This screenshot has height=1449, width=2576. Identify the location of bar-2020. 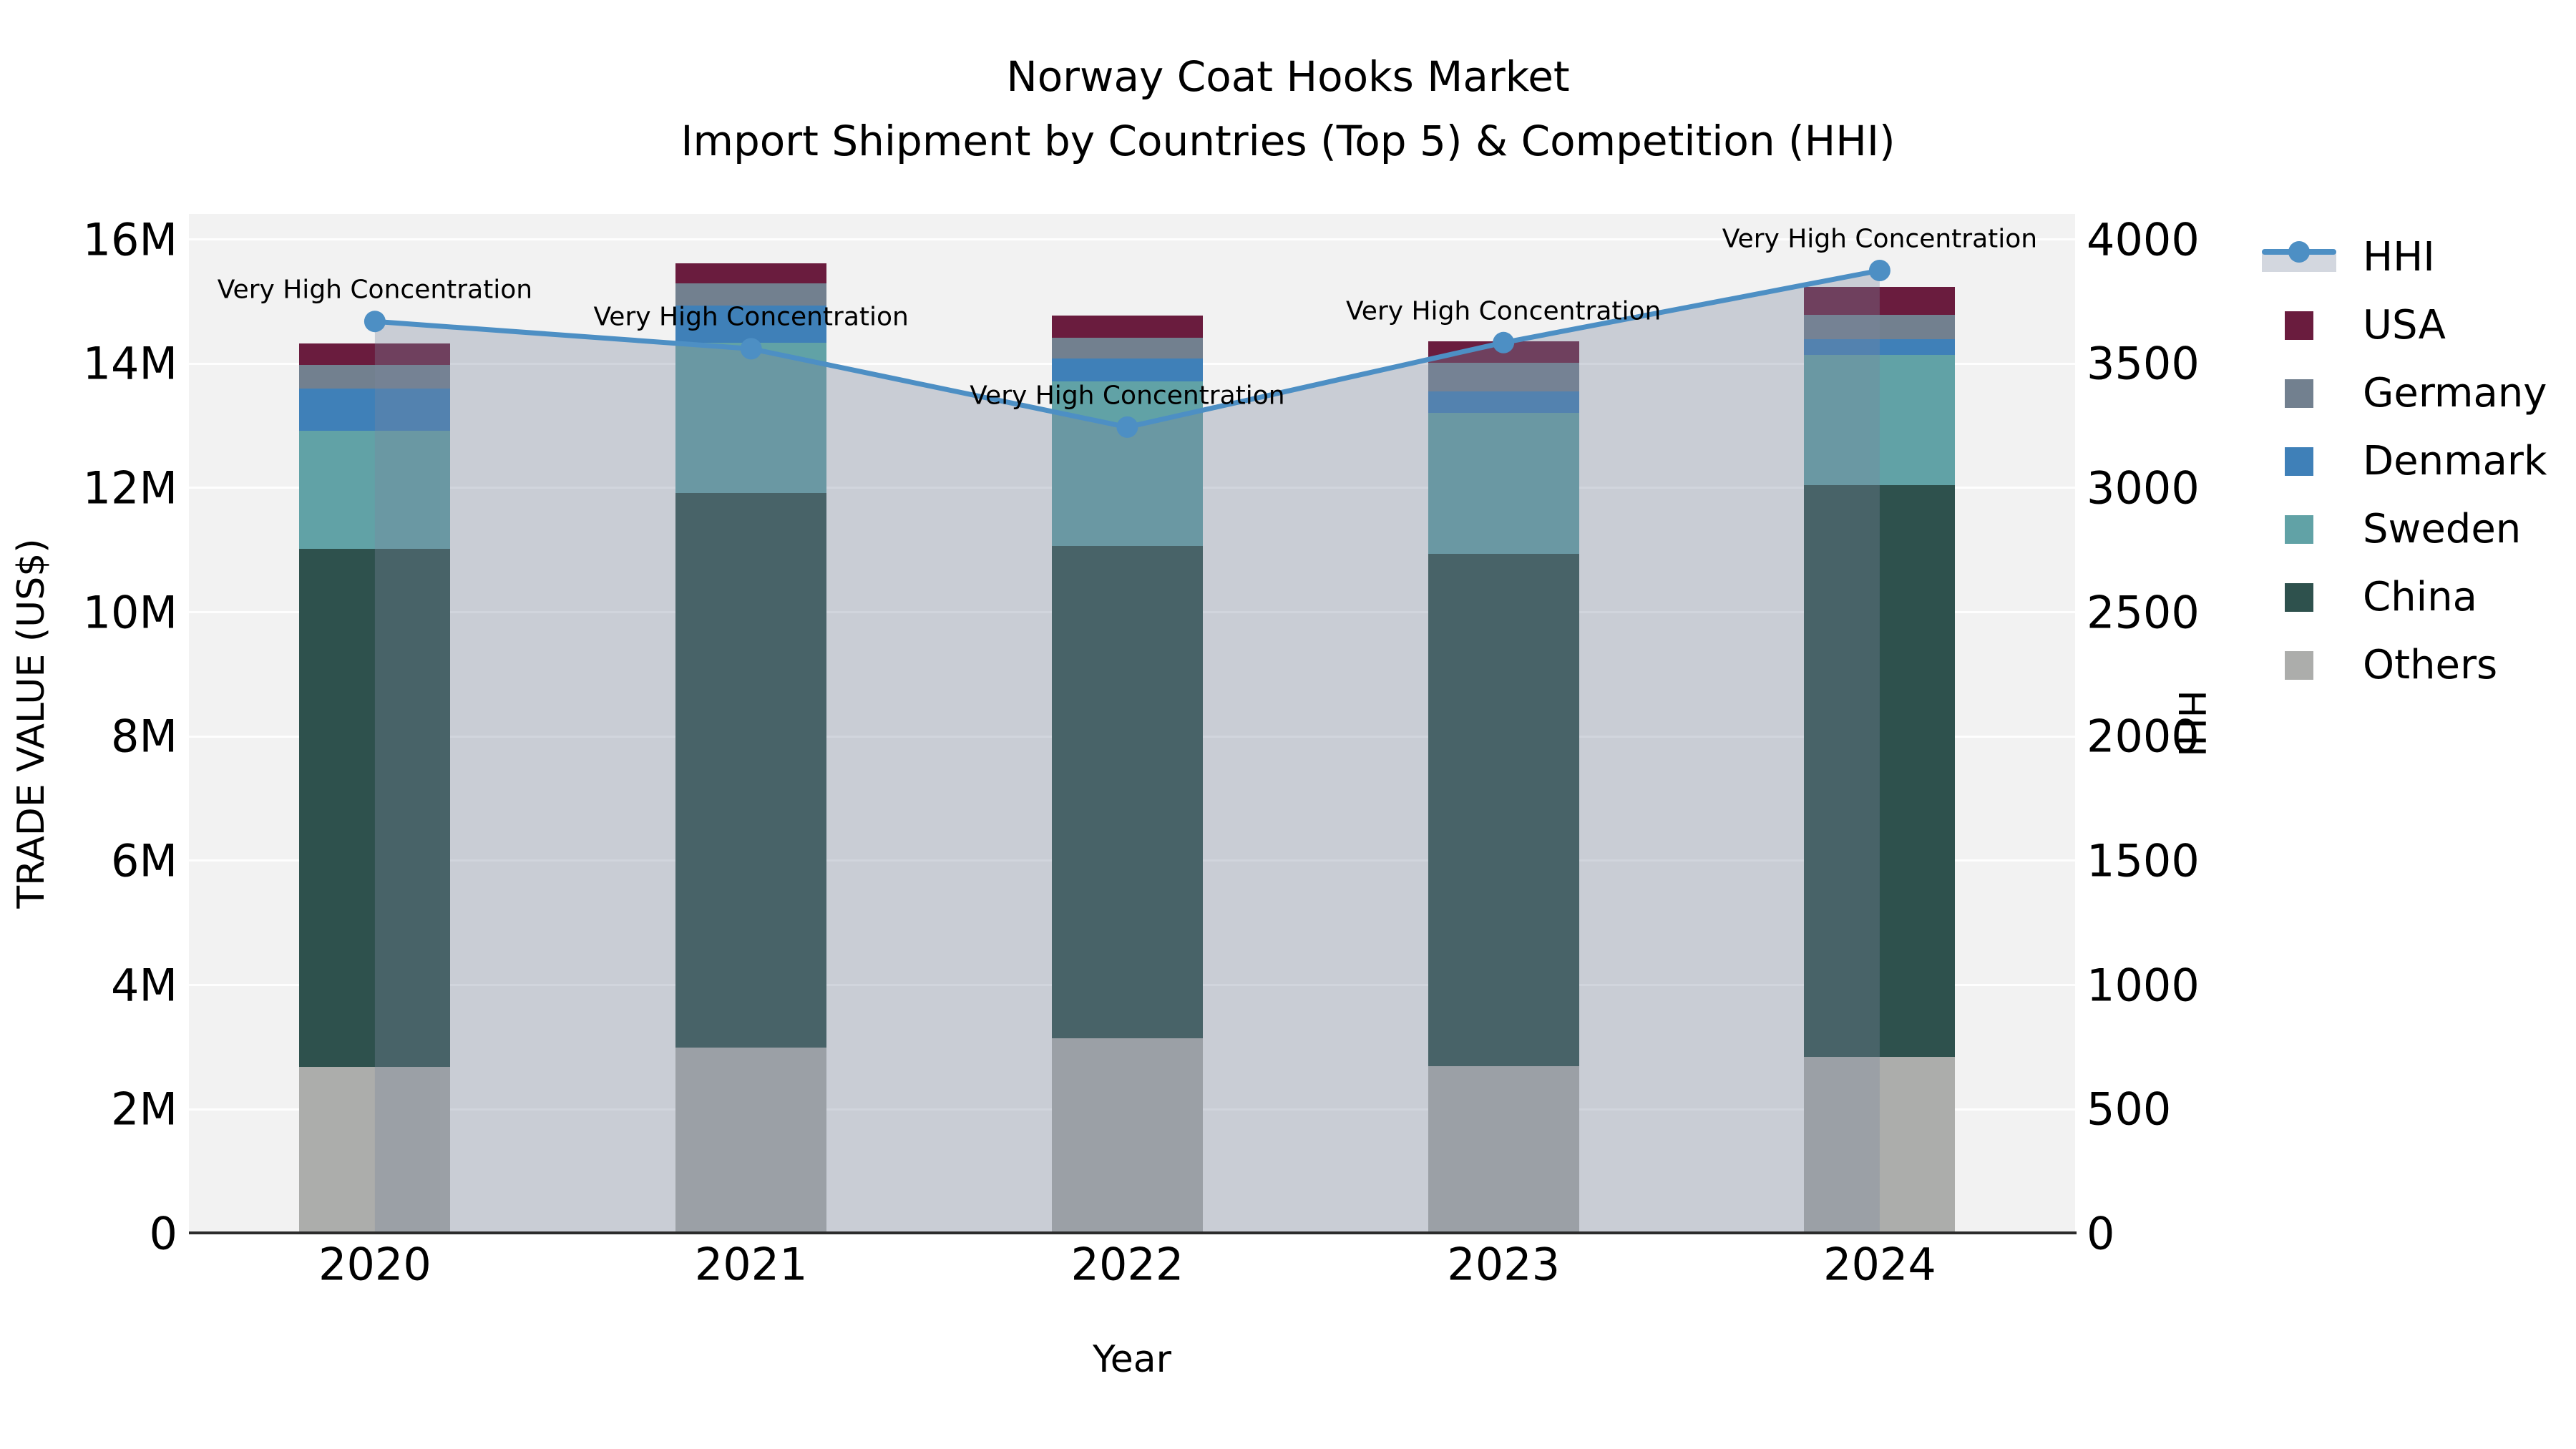
(375, 788).